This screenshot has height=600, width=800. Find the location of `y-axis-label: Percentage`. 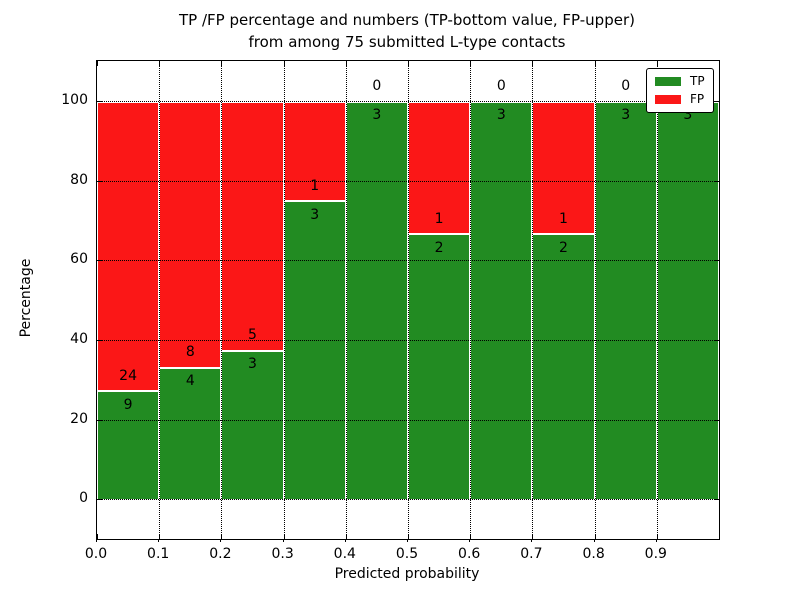

y-axis-label: Percentage is located at coordinates (26, 298).